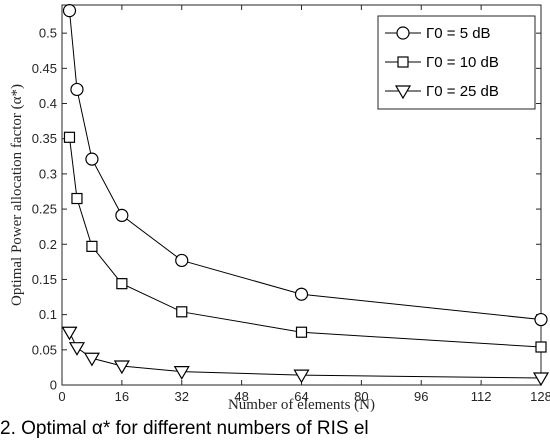 Image resolution: width=550 pixels, height=442 pixels. I want to click on x-tick-label: 128, so click(540, 396).